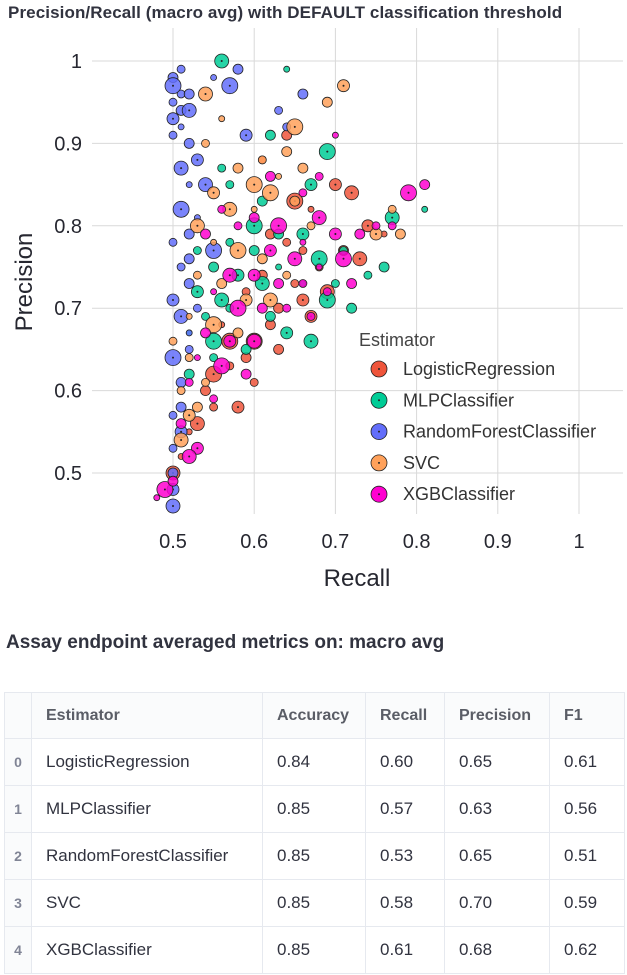 Image resolution: width=627 pixels, height=975 pixels. Describe the element at coordinates (147, 715) in the screenshot. I see `column-header-estimator: Estimator` at that location.